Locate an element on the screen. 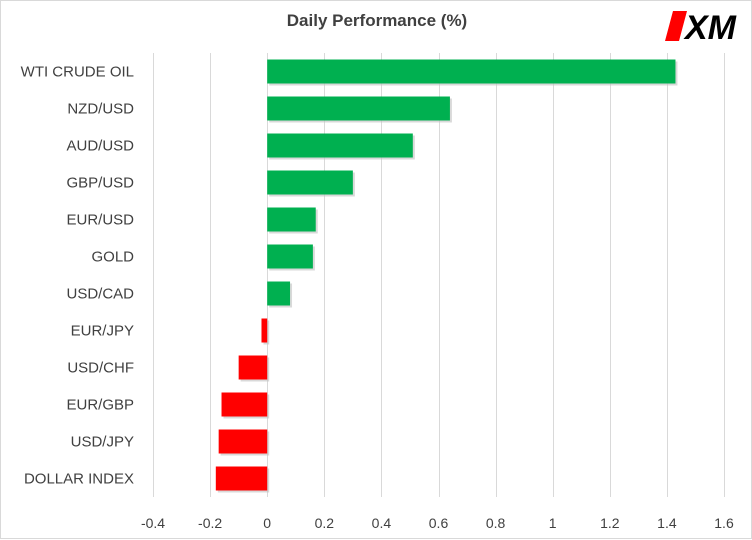 The image size is (752, 540). x-tick-label: -0.4 is located at coordinates (153, 523).